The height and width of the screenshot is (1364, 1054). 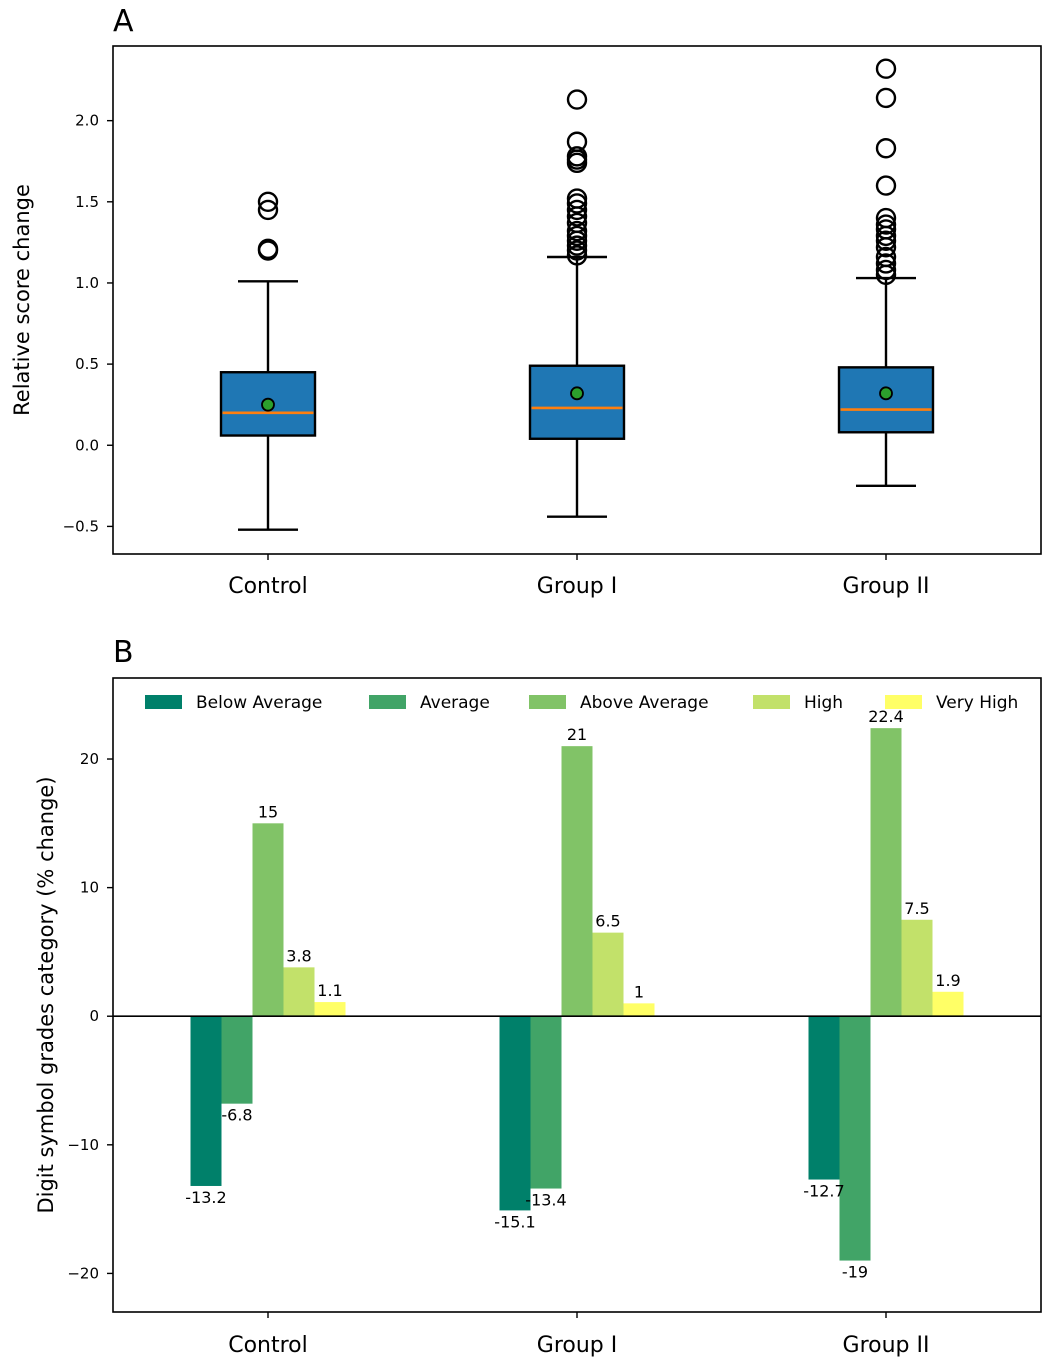 What do you see at coordinates (94, 1016) in the screenshot?
I see `b-y-tick-label: 0` at bounding box center [94, 1016].